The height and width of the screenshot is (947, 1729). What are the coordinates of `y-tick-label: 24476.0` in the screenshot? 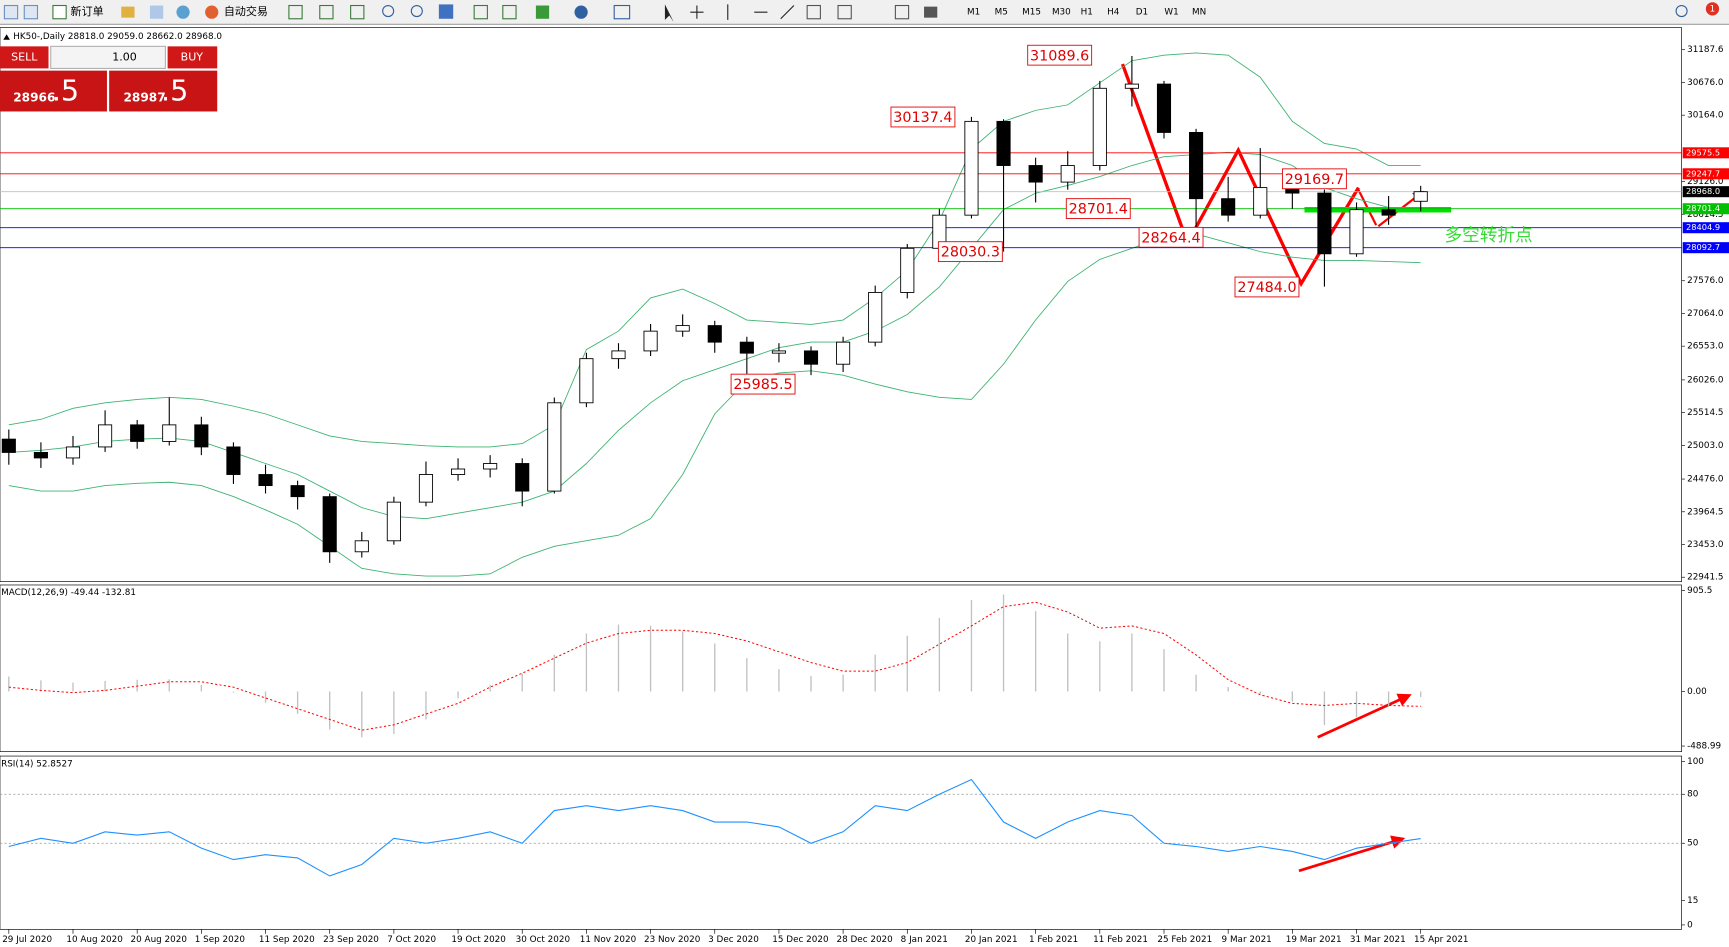 It's located at (1705, 480).